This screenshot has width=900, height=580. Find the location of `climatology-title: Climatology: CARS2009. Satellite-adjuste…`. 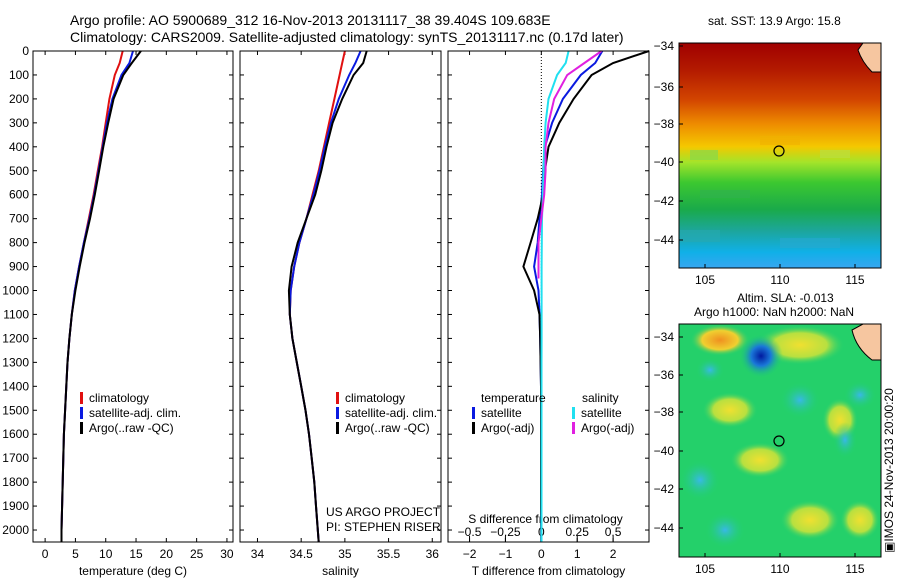

climatology-title: Climatology: CARS2009. Satellite-adjuste… is located at coordinates (347, 37).